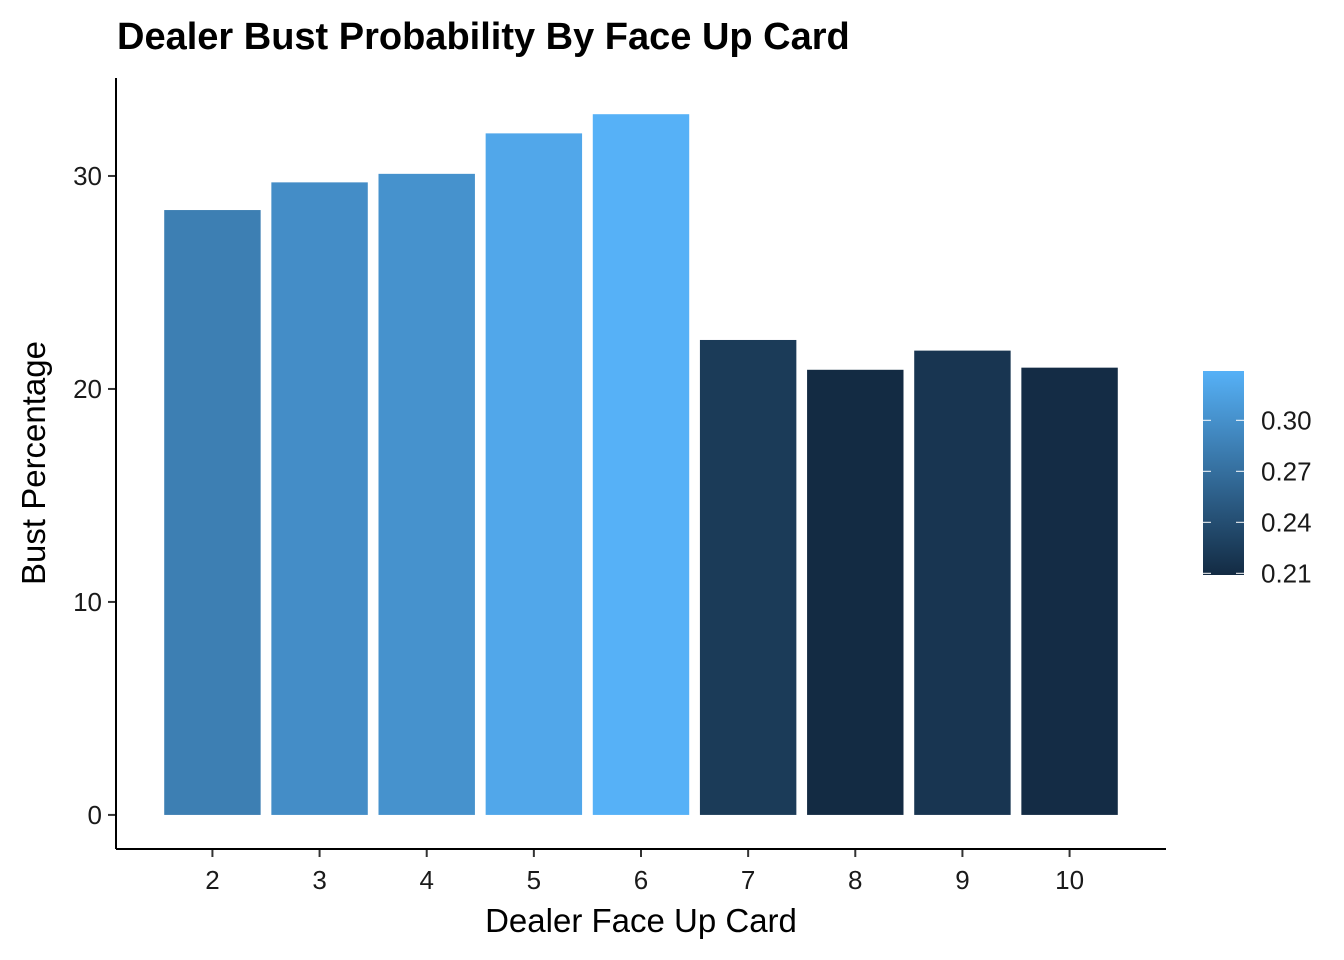 The image size is (1344, 960). What do you see at coordinates (1286, 420) in the screenshot?
I see `colorbar-tick-label: 0.30` at bounding box center [1286, 420].